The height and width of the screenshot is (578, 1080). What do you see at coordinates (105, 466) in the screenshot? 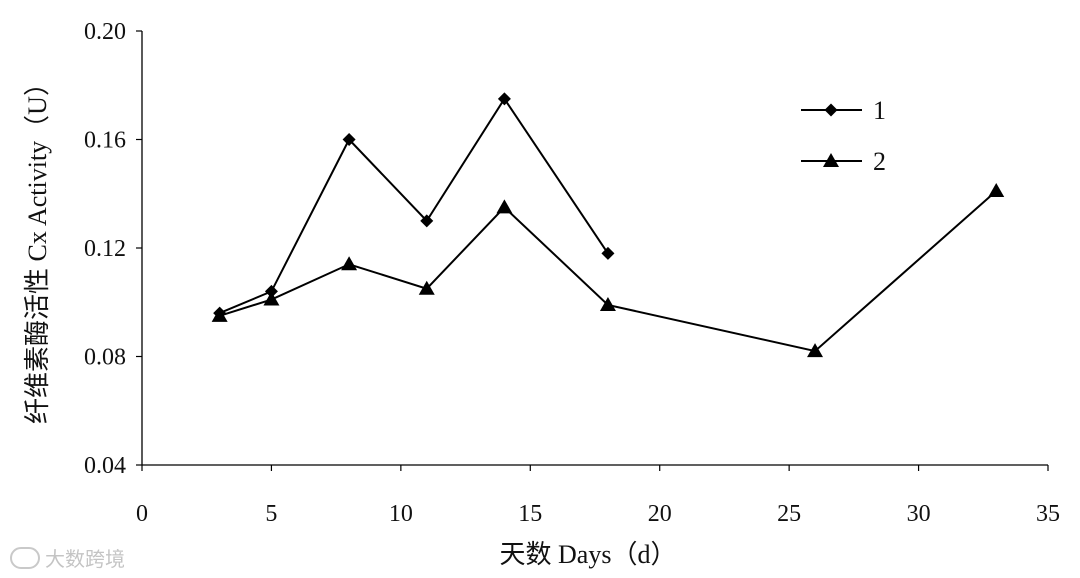
I see `y-tick-label: 0.04` at bounding box center [105, 466].